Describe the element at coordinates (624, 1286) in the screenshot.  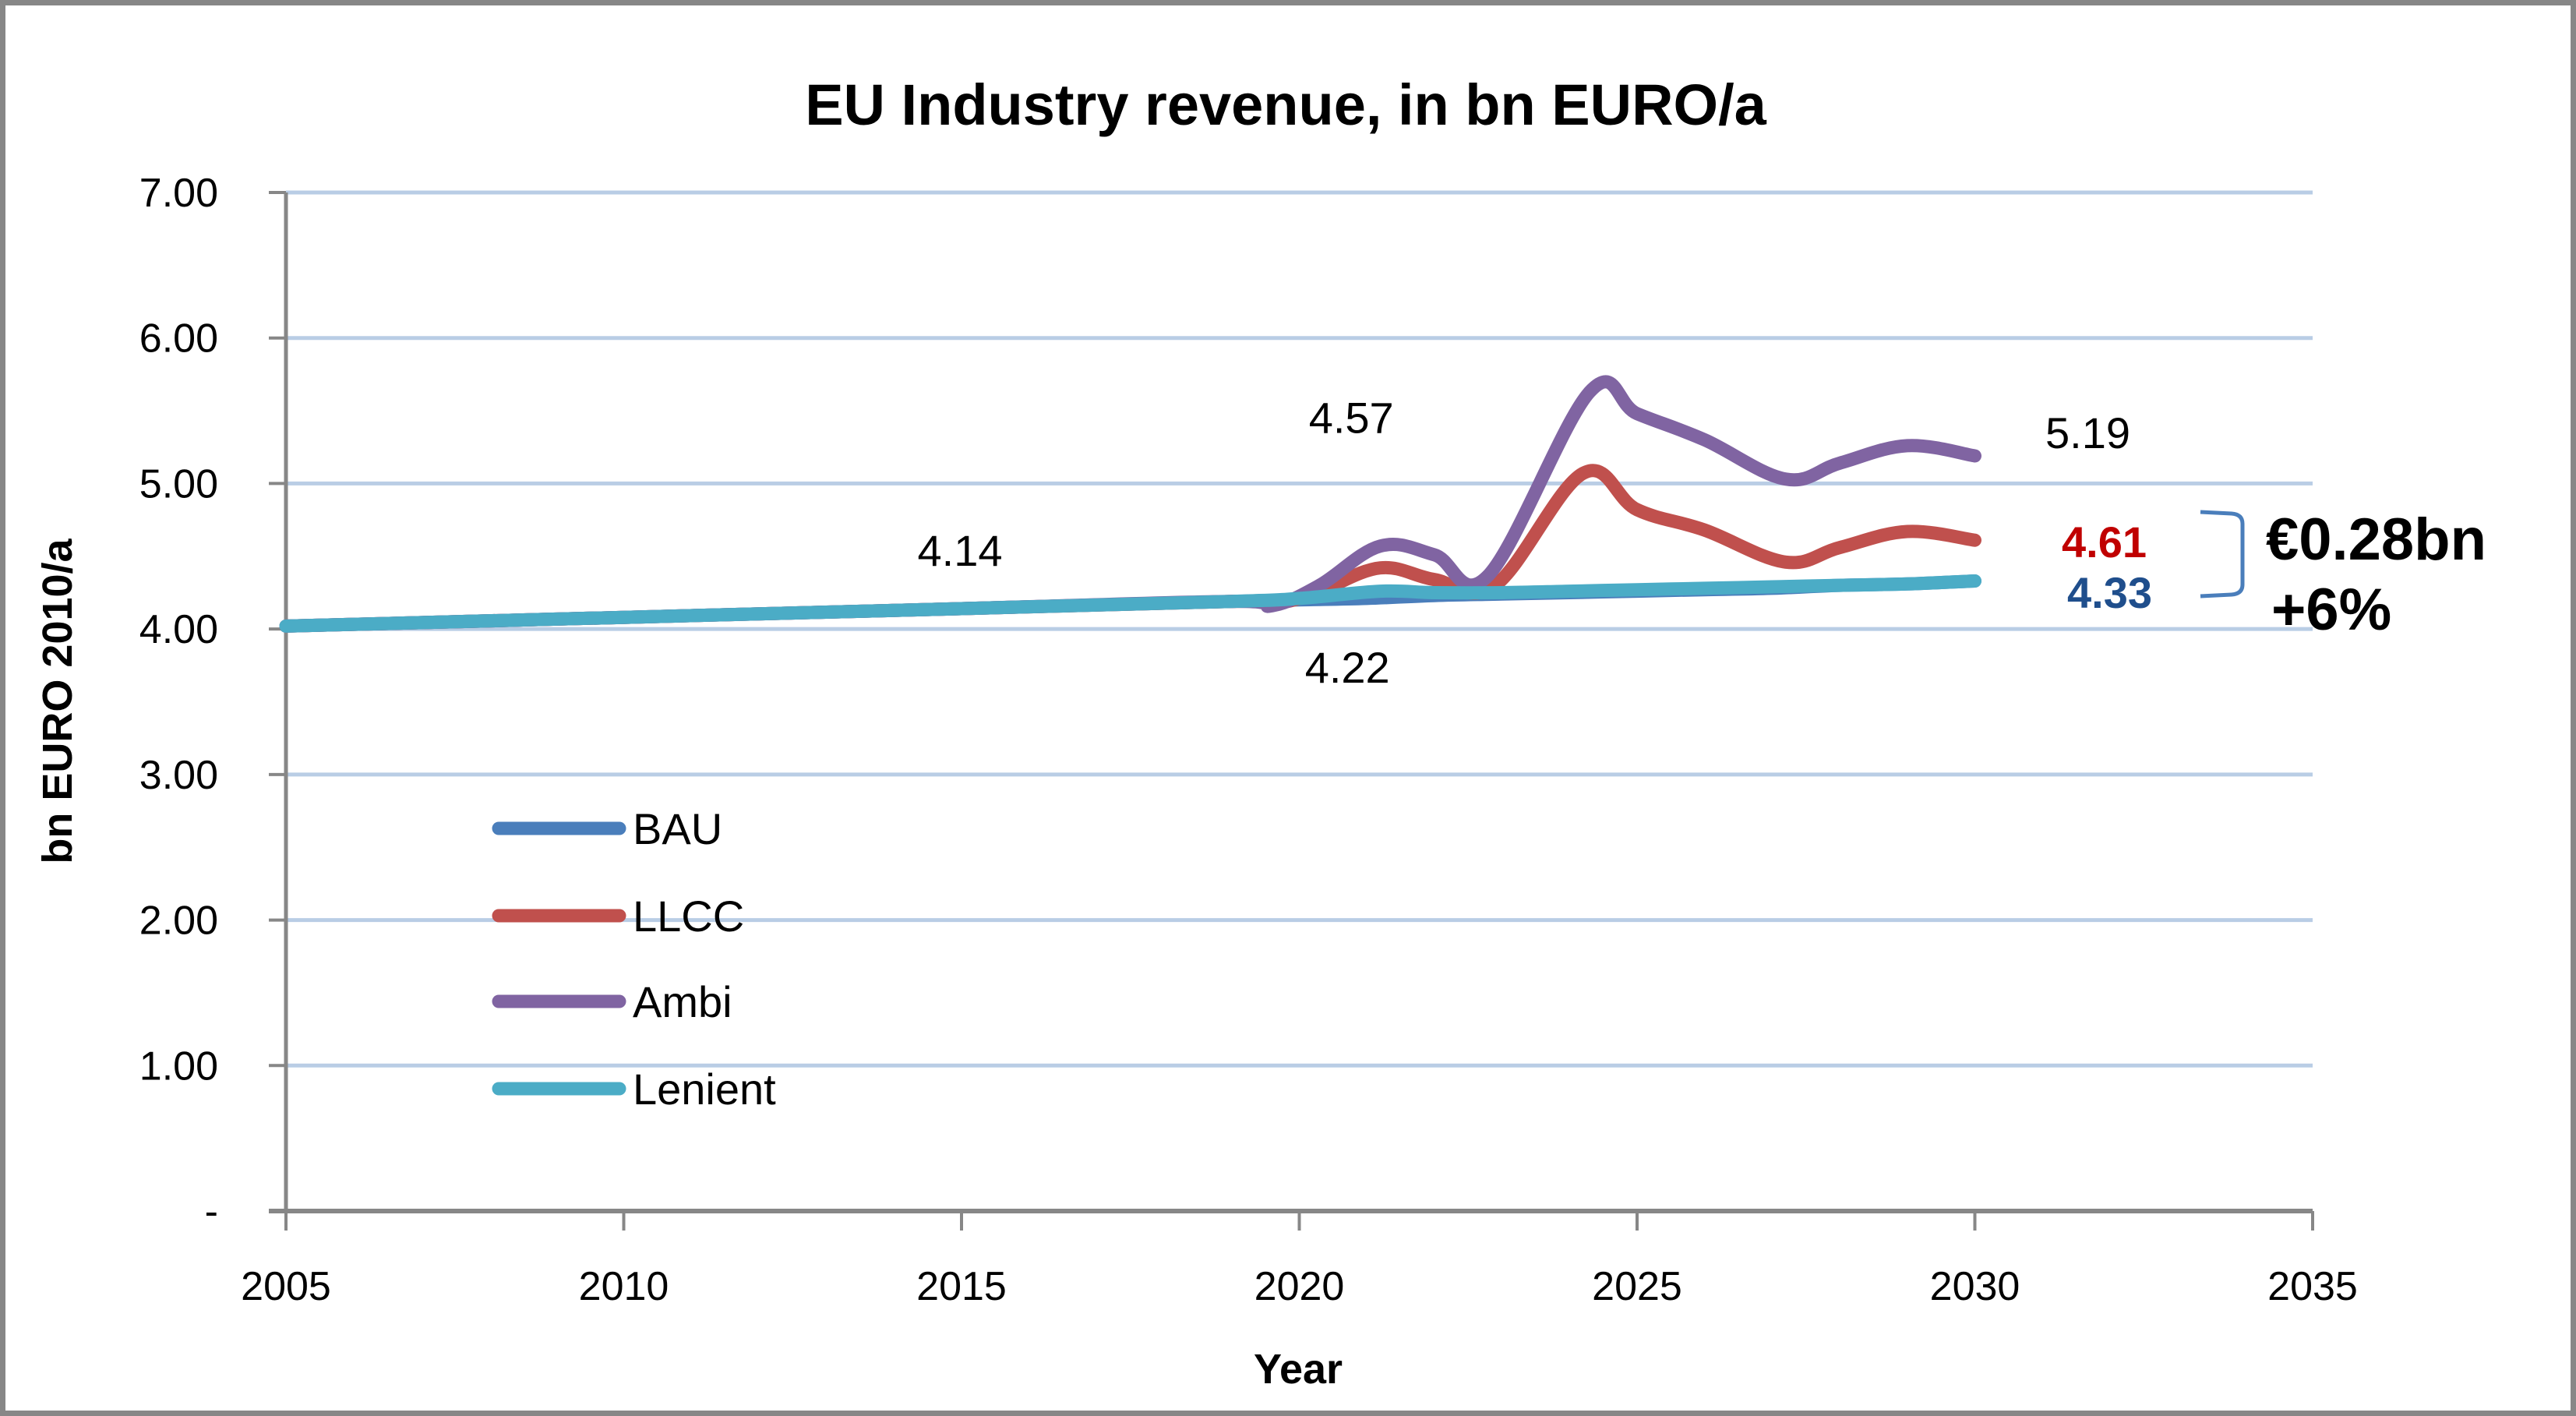
I see `x-tick-label: 2010` at that location.